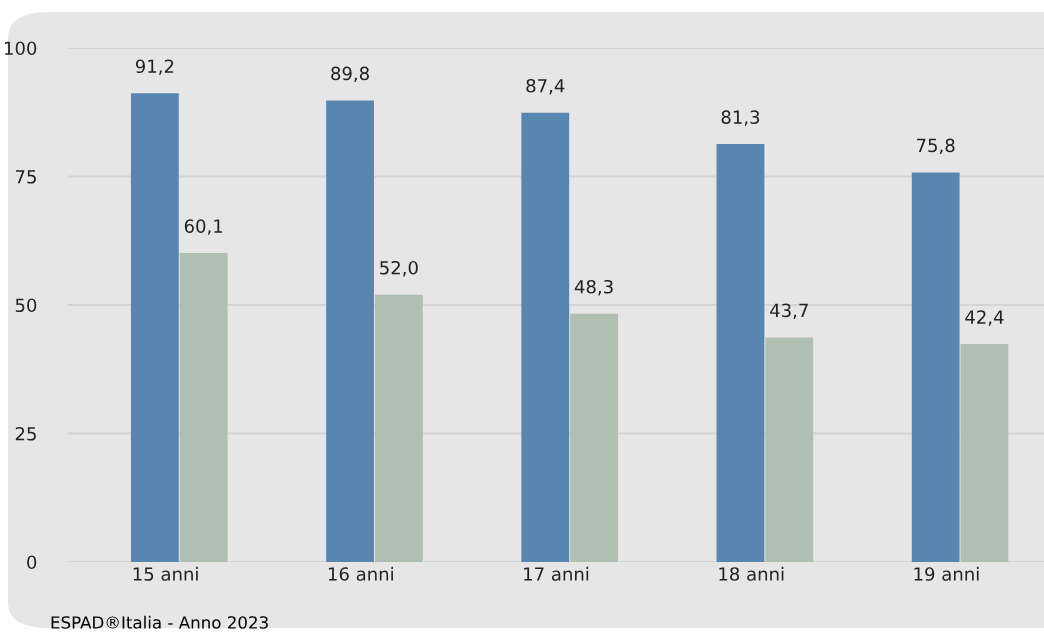  I want to click on data-label: 87,4, so click(545, 86).